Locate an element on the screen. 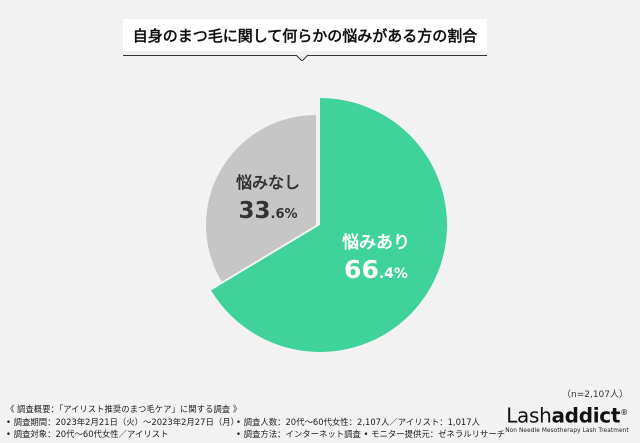 This screenshot has height=443, width=640. survey-heading: 《 調査概要：「アイリスト推奨のまつ毛ケア」に関する調査 》 is located at coordinates (124, 409).